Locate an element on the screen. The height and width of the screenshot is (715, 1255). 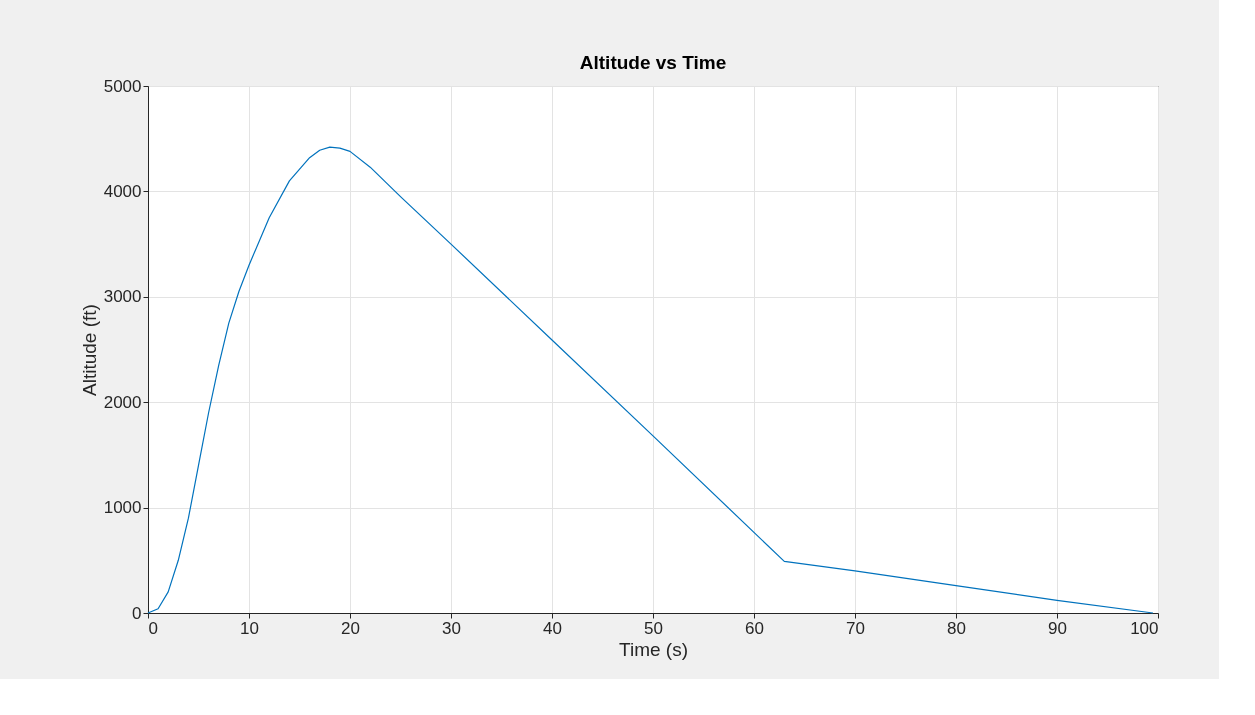
x-tick-label: 20 is located at coordinates (350, 628).